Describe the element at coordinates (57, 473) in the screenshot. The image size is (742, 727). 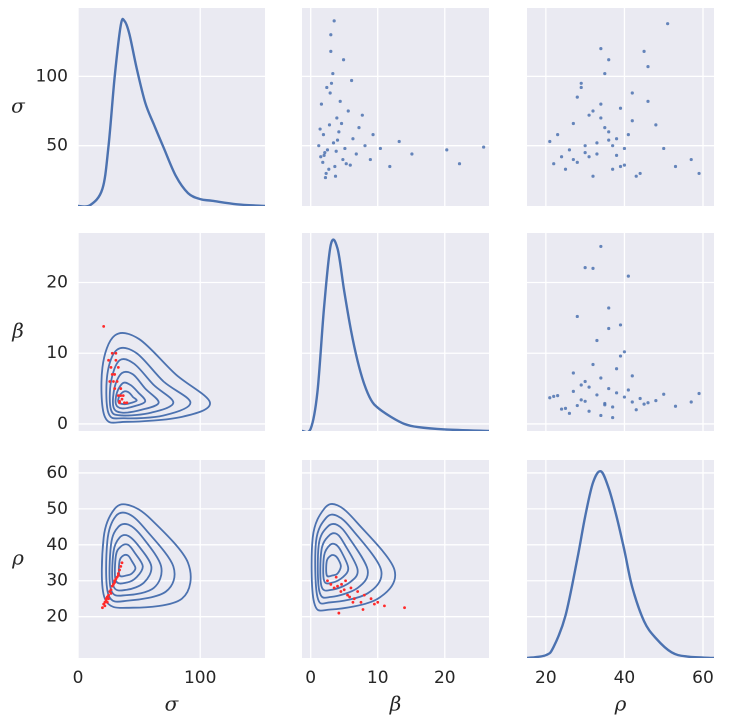
I see `y-tick-label: 60` at that location.